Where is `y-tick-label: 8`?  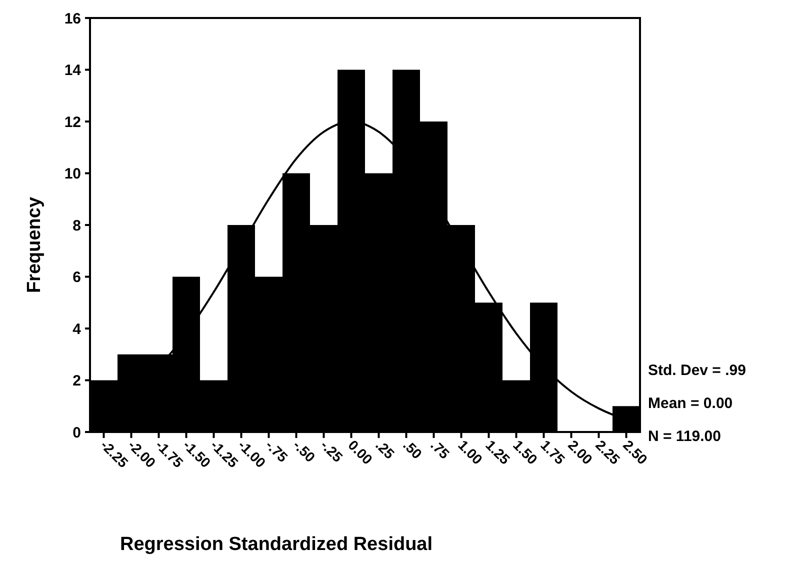
y-tick-label: 8 is located at coordinates (76, 225).